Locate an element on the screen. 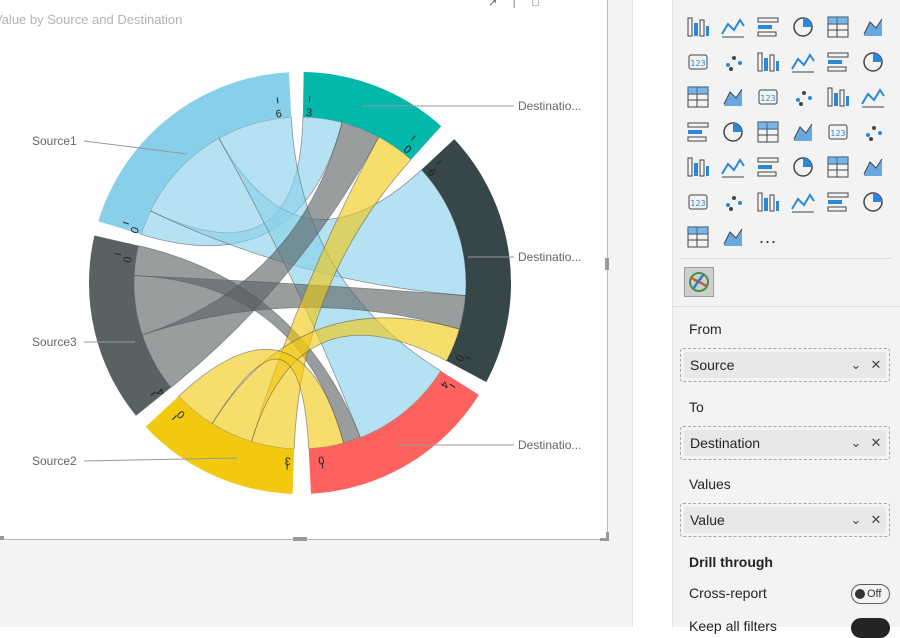 This screenshot has width=900, height=638. drill-through-heading: Drill through is located at coordinates (731, 562).